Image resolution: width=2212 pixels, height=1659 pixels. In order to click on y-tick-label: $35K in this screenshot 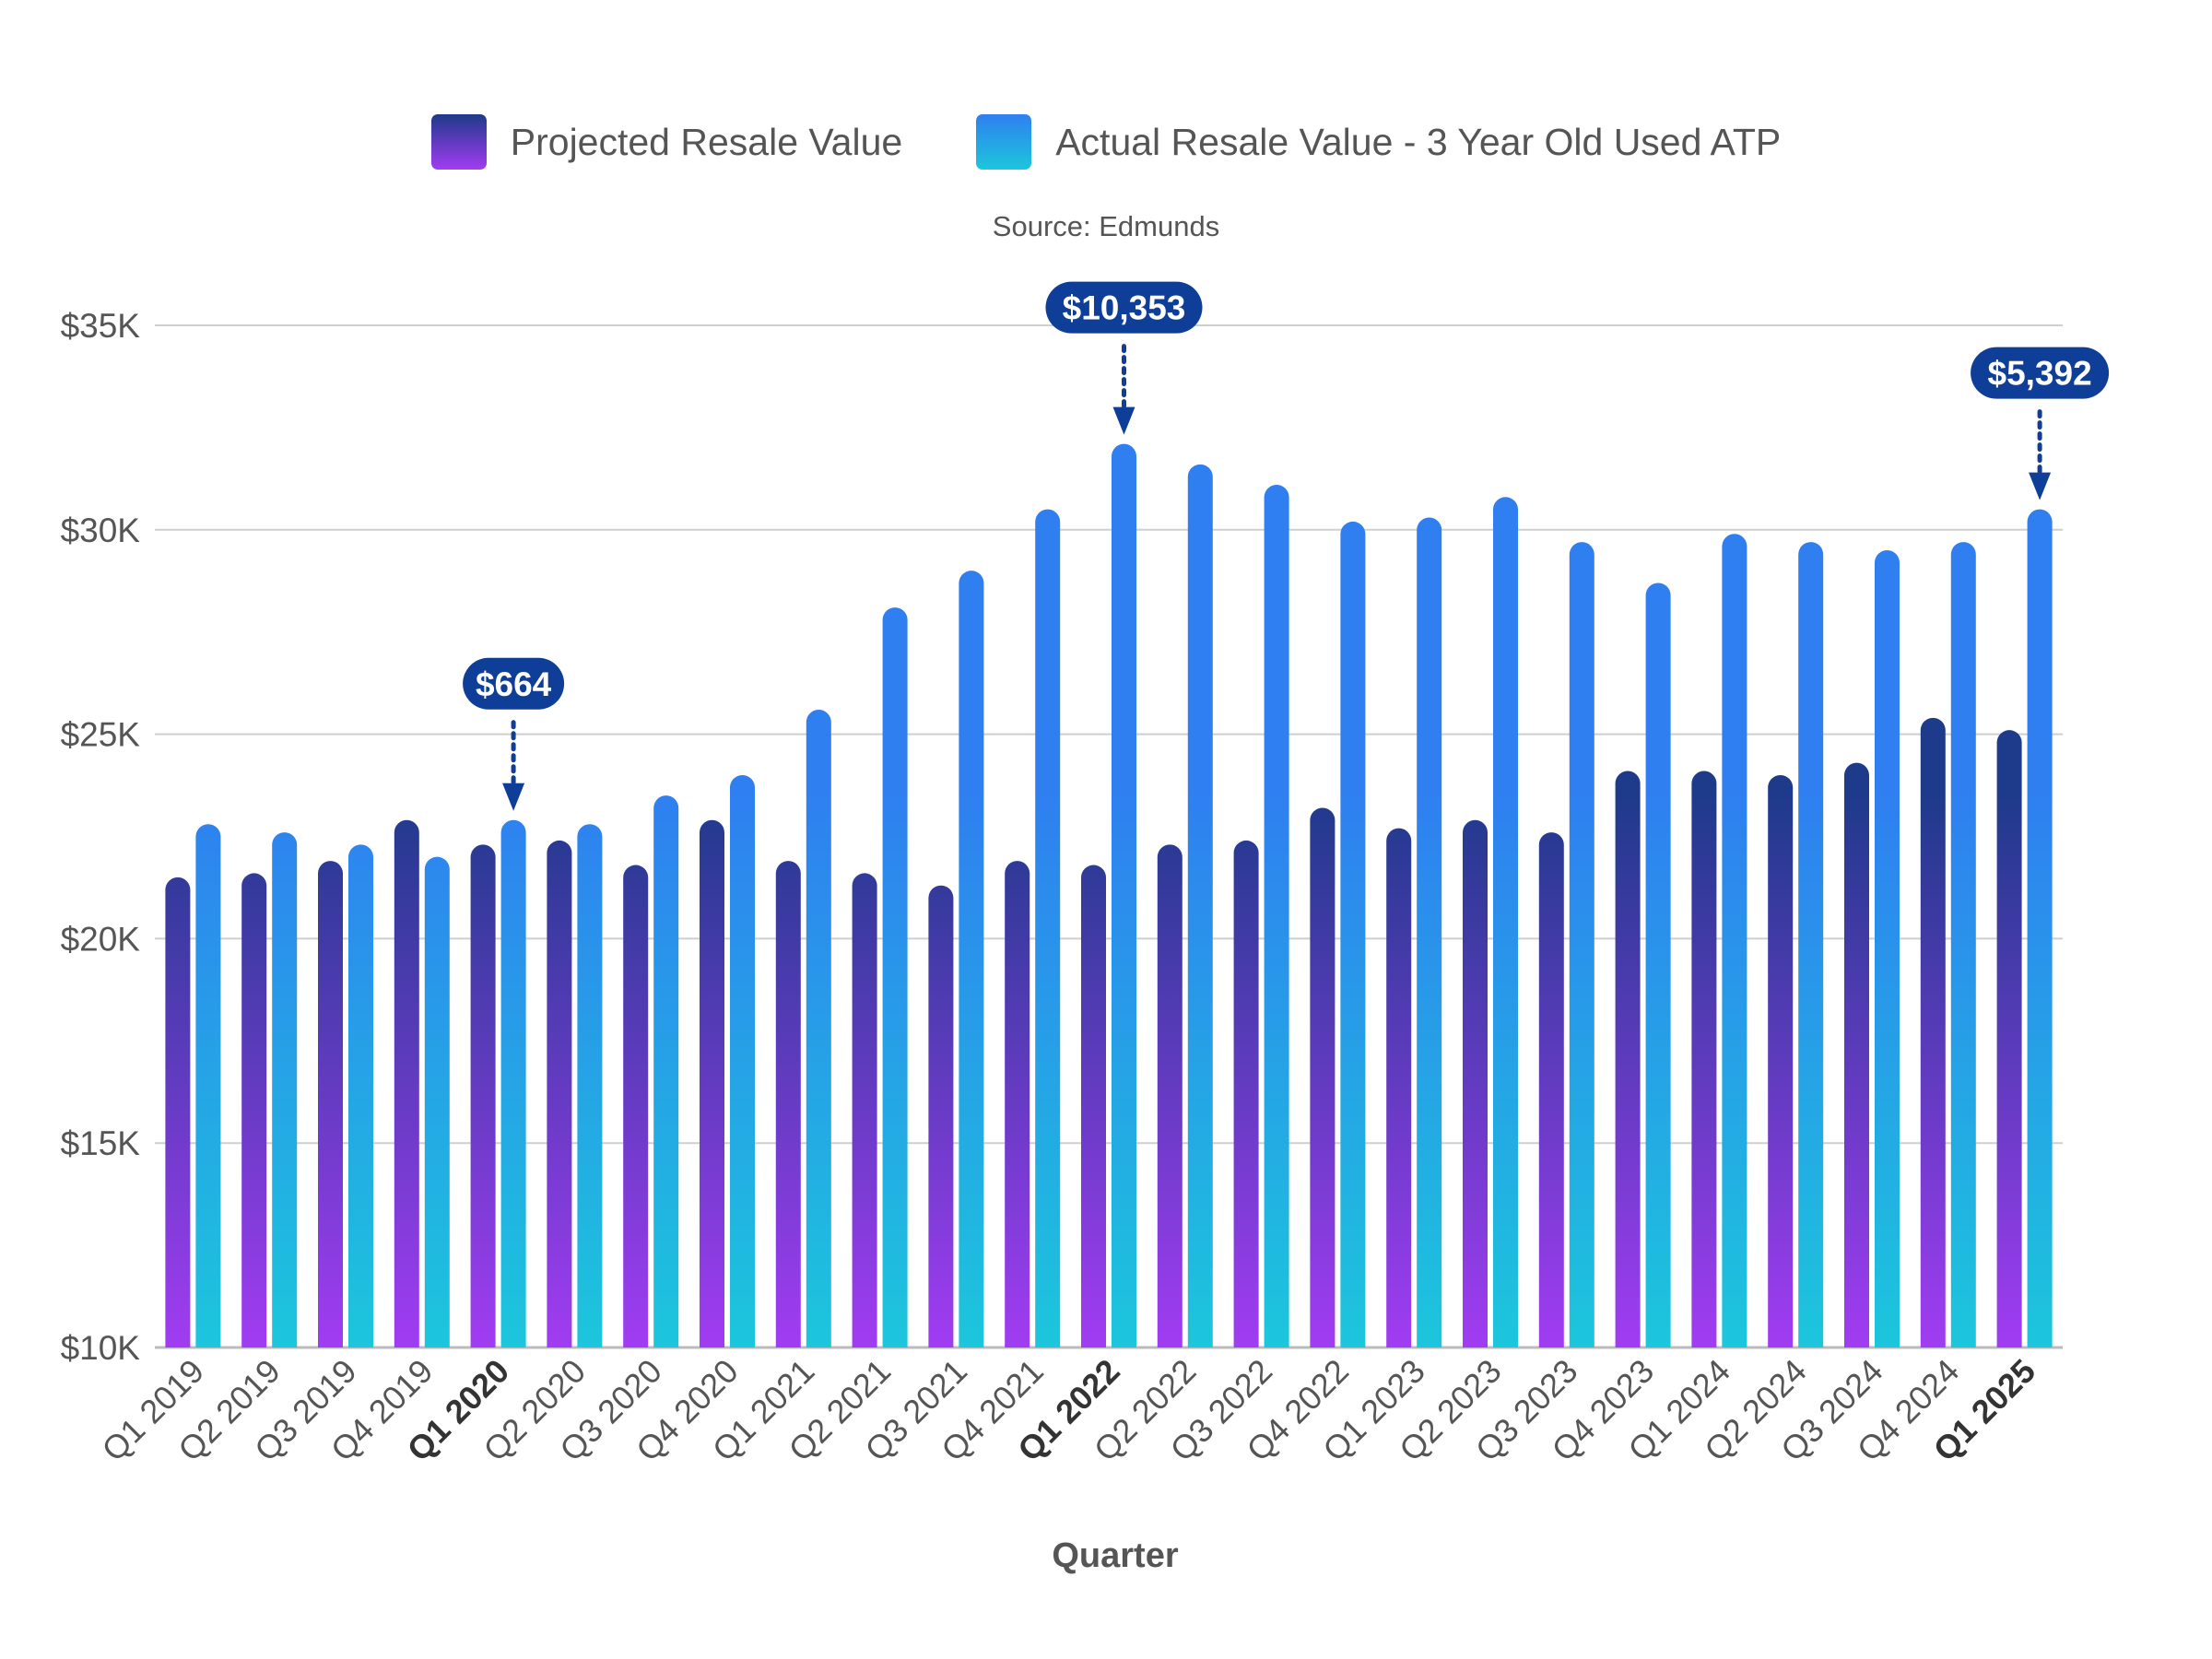, I will do `click(101, 326)`.